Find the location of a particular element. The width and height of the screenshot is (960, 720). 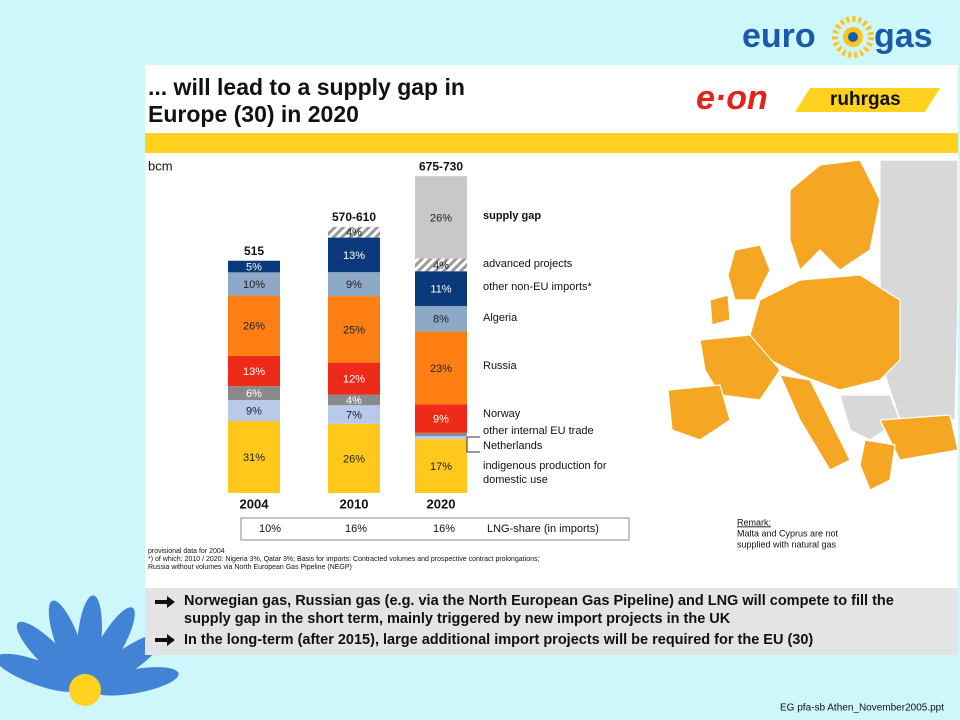

segment-label: 6% is located at coordinates (254, 394).